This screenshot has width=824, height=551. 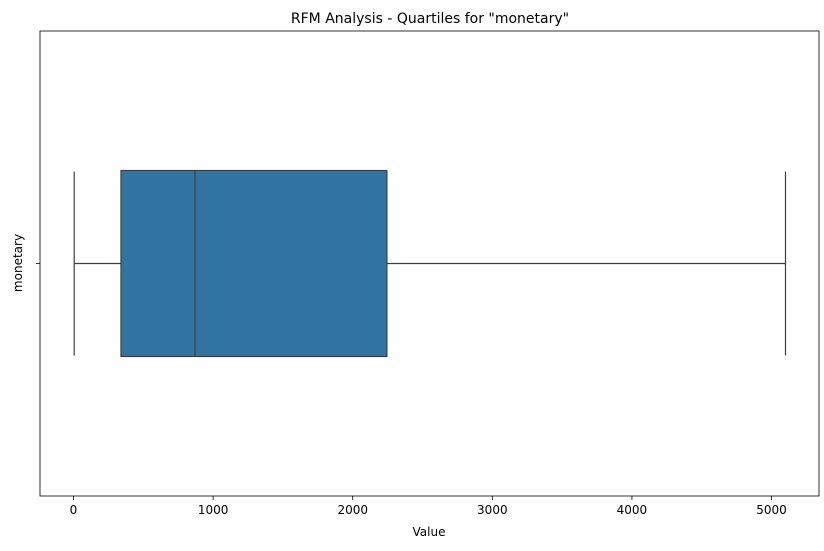 I want to click on iqr-box, so click(x=254, y=263).